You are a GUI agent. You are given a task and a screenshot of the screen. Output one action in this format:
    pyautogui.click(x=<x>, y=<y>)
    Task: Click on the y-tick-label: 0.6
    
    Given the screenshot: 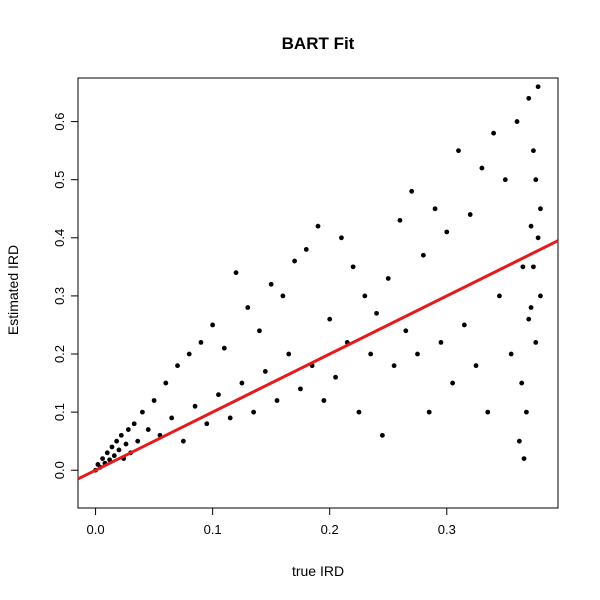 What is the action you would take?
    pyautogui.click(x=59, y=122)
    